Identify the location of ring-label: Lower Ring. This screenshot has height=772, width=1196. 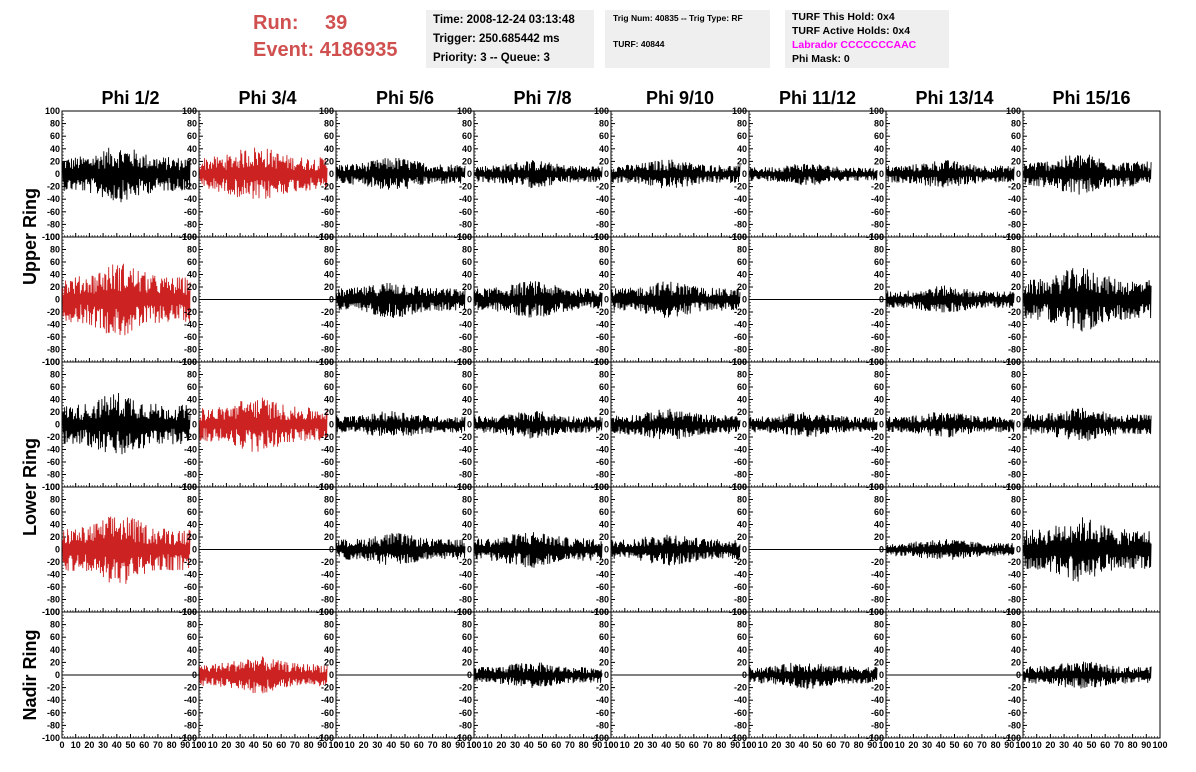
(30, 487).